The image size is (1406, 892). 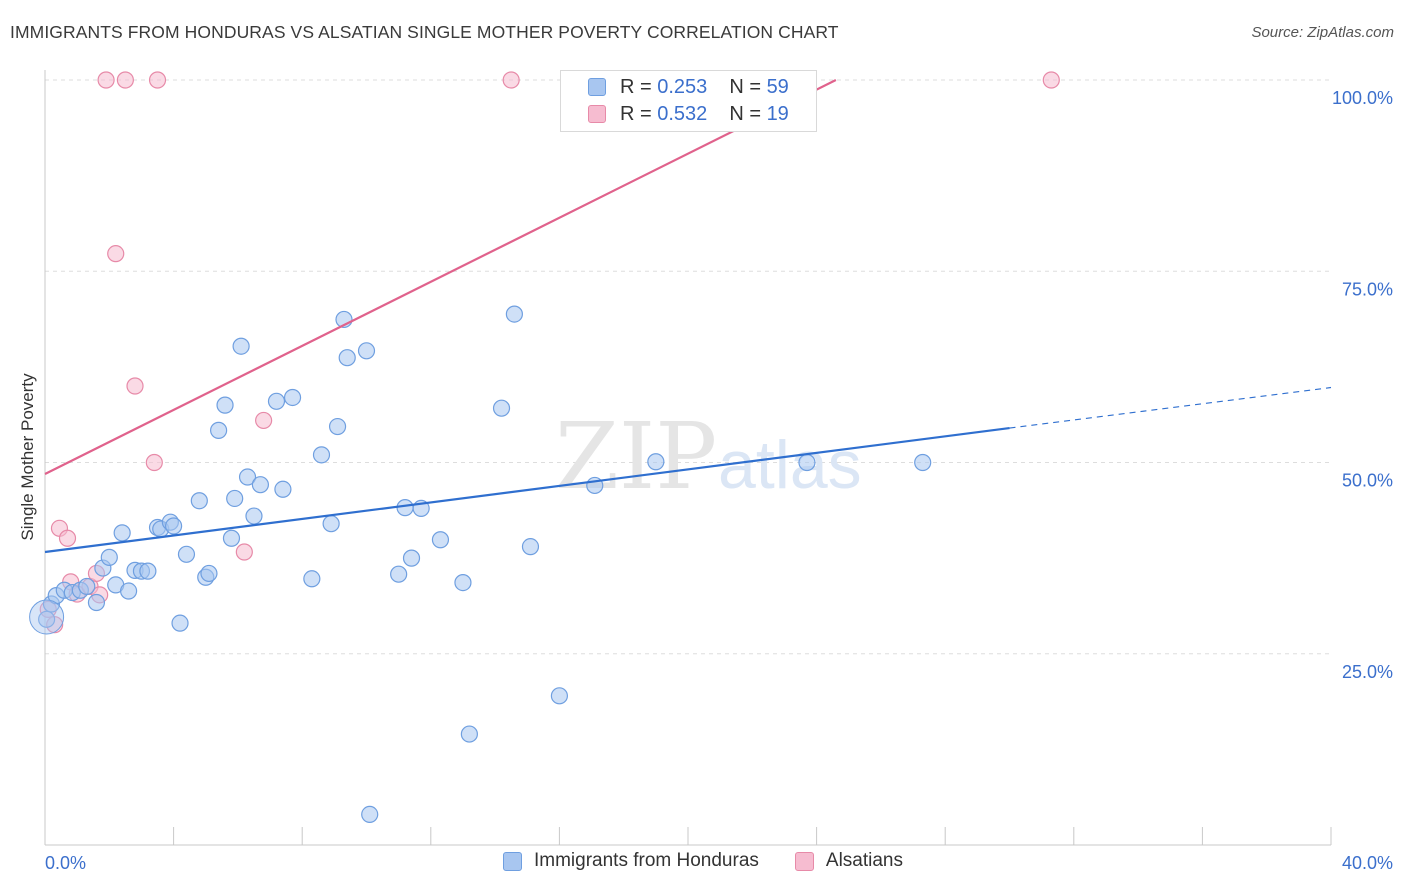 I want to click on watermark-zip: ZIP, so click(x=636, y=456).